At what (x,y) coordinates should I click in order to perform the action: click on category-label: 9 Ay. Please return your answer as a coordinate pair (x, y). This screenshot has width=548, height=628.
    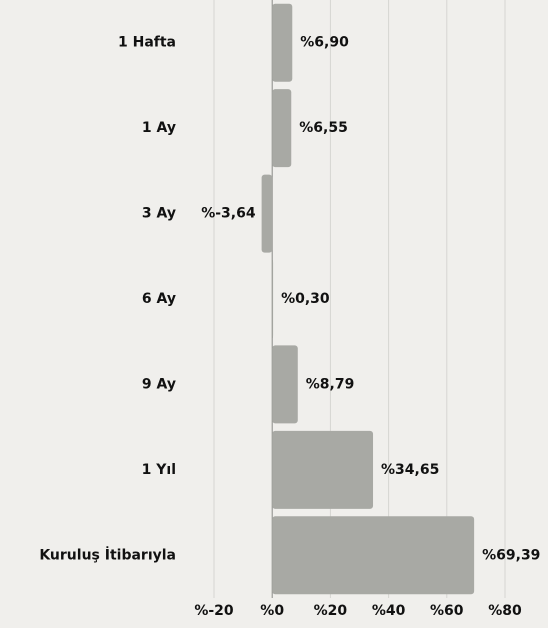
    Looking at the image, I should click on (159, 384).